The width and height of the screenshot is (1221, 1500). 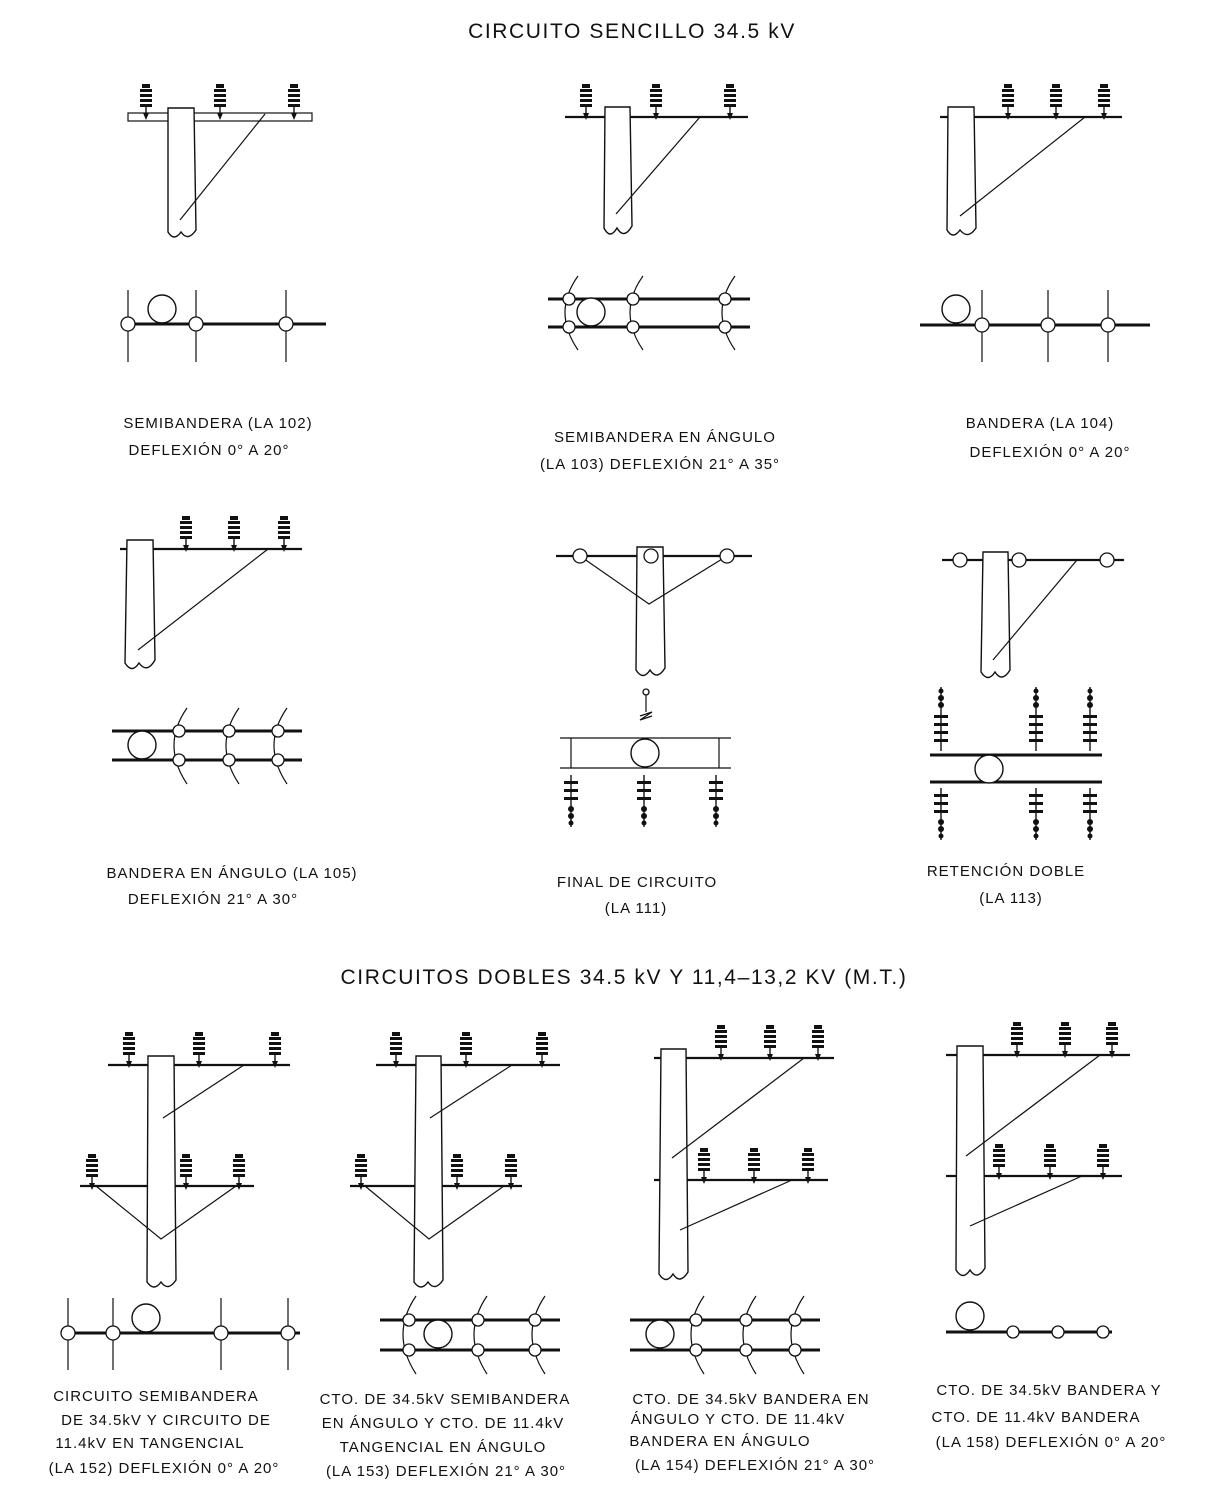 I want to click on la152-caption-line3: 11.4kV EN TANGENCIAL, so click(x=149, y=1443).